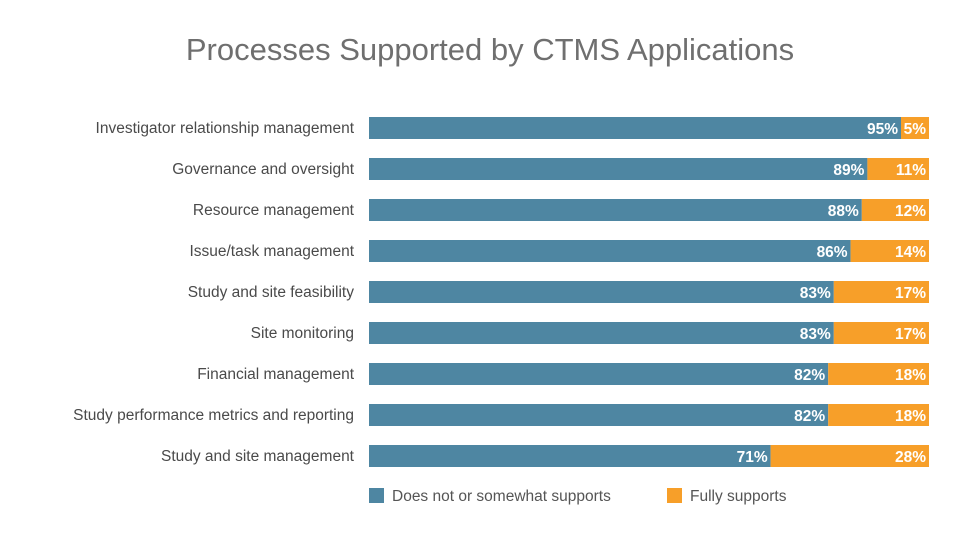  I want to click on data-label: 86%, so click(832, 252).